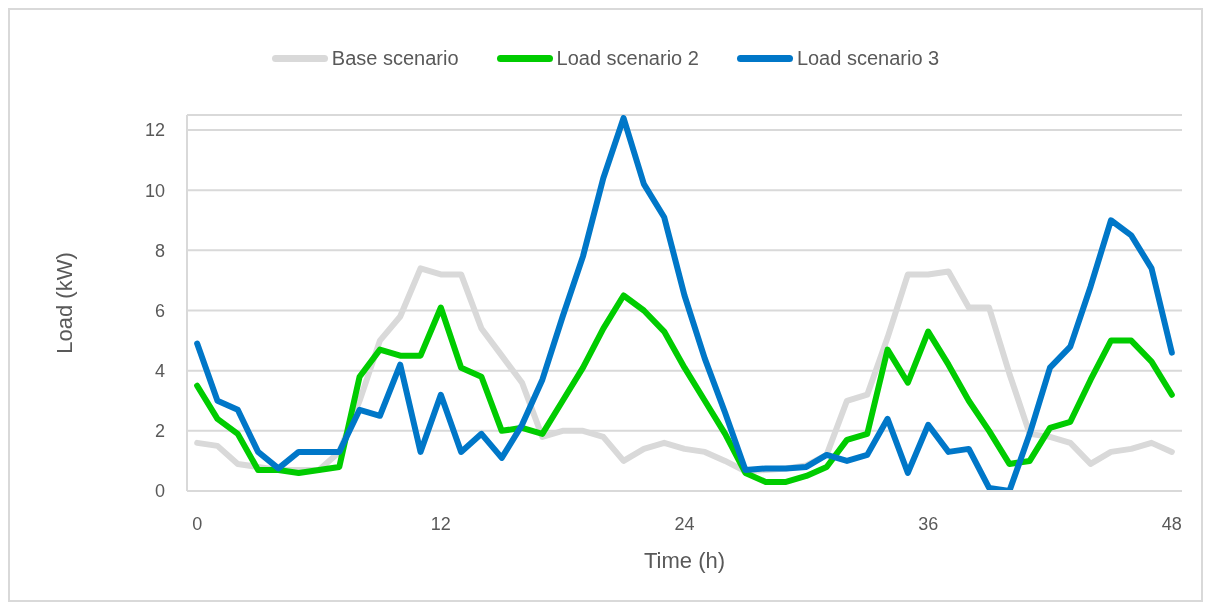 This screenshot has height=610, width=1211. What do you see at coordinates (159, 310) in the screenshot?
I see `y-tick-label: 6` at bounding box center [159, 310].